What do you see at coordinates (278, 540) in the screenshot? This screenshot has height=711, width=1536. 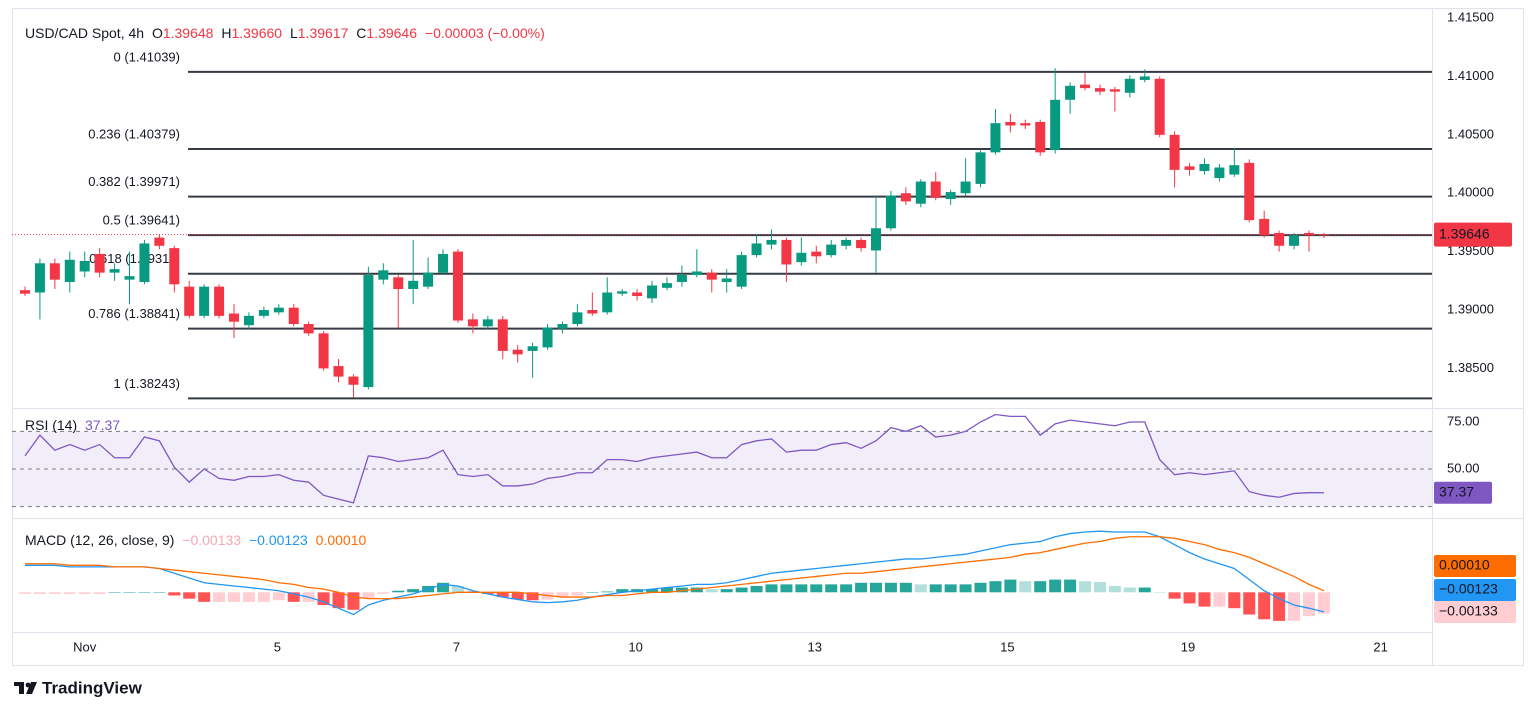 I see `macd-value: −0.00123` at bounding box center [278, 540].